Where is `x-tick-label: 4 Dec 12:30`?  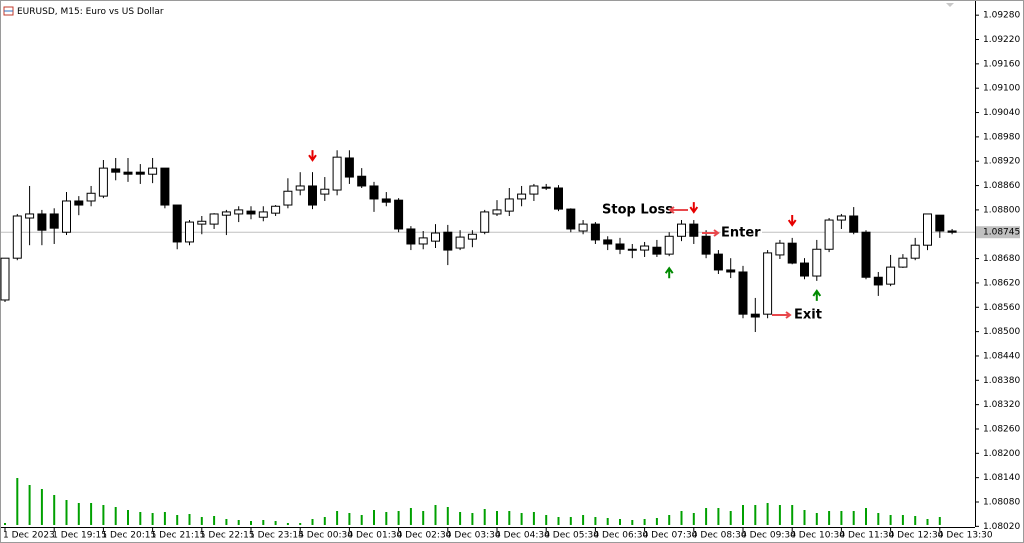 x-tick-label: 4 Dec 12:30 is located at coordinates (916, 536).